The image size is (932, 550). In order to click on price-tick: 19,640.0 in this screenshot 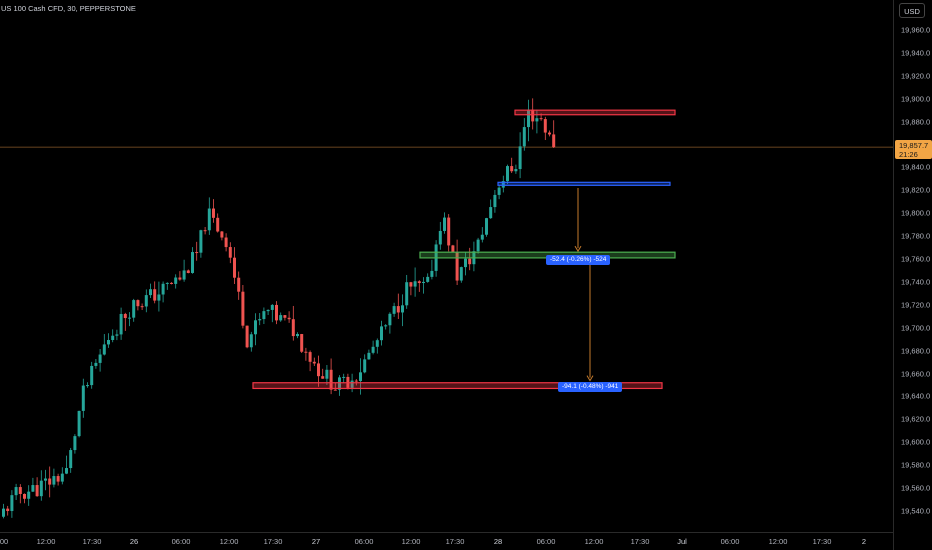, I will do `click(916, 396)`.